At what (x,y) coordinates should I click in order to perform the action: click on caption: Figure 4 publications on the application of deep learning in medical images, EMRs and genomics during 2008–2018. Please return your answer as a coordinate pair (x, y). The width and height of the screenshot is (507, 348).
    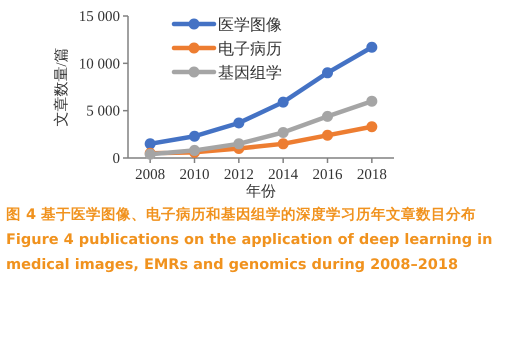
    Looking at the image, I should click on (250, 253).